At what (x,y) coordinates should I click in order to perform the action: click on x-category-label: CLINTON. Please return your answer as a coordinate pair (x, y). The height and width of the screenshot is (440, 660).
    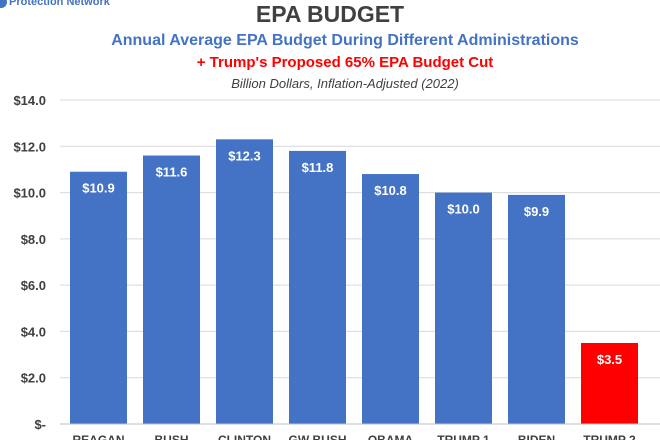
    Looking at the image, I should click on (244, 436).